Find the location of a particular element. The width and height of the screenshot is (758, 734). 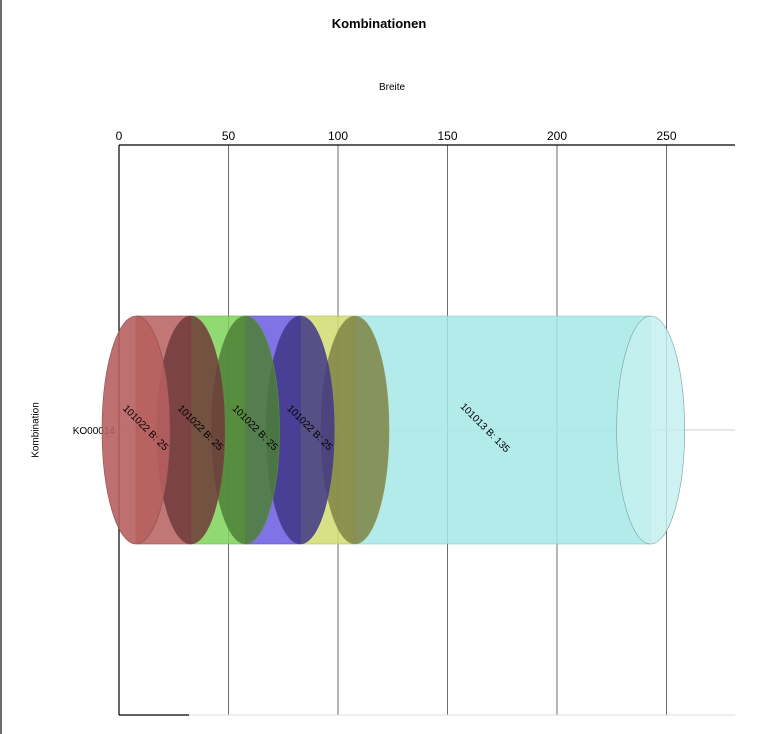

cylinder-segment-cap is located at coordinates (650, 430).